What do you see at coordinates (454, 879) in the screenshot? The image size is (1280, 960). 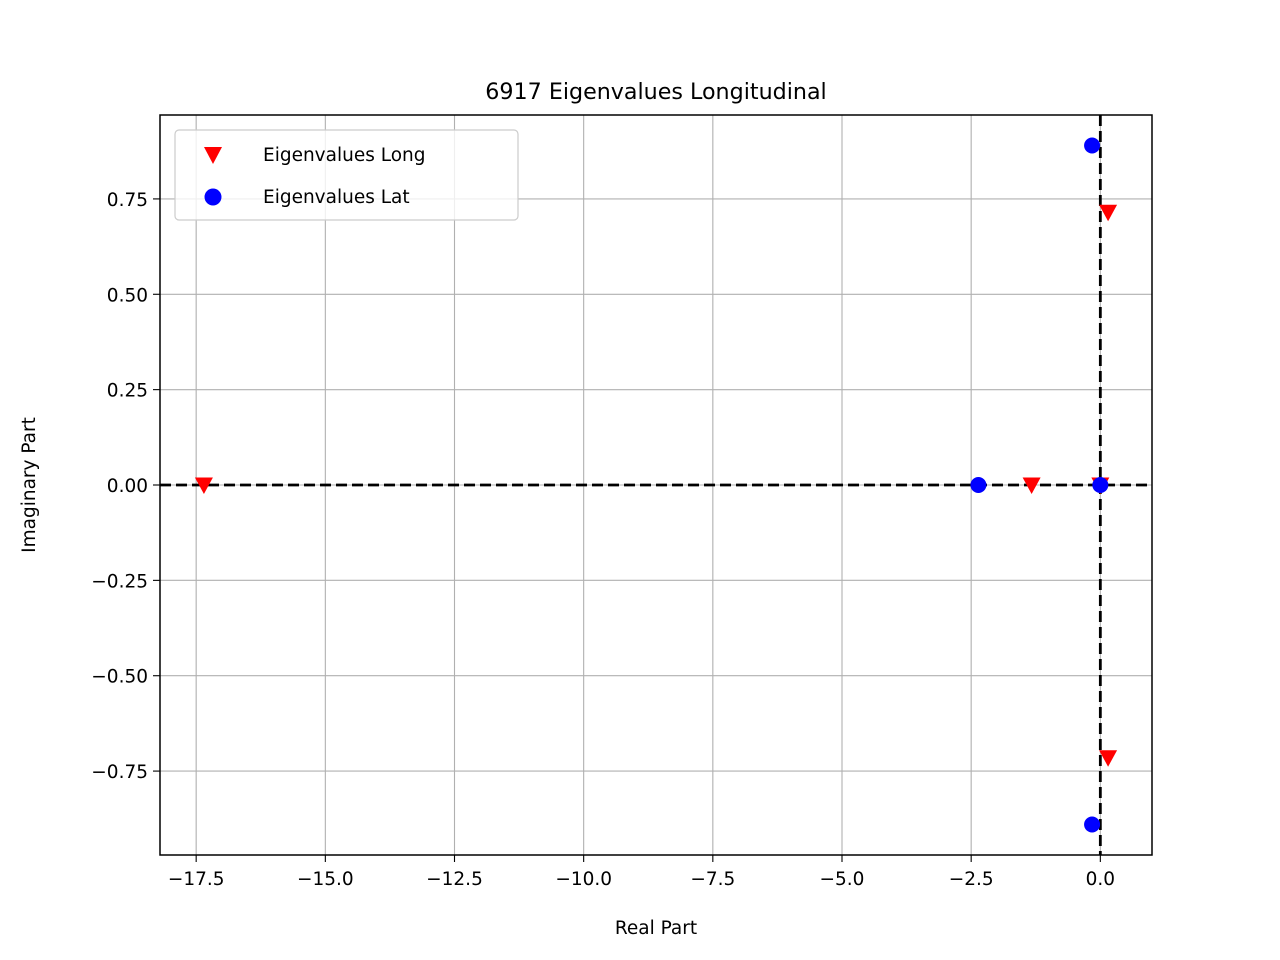 I see `x-tick-label: −12.5` at bounding box center [454, 879].